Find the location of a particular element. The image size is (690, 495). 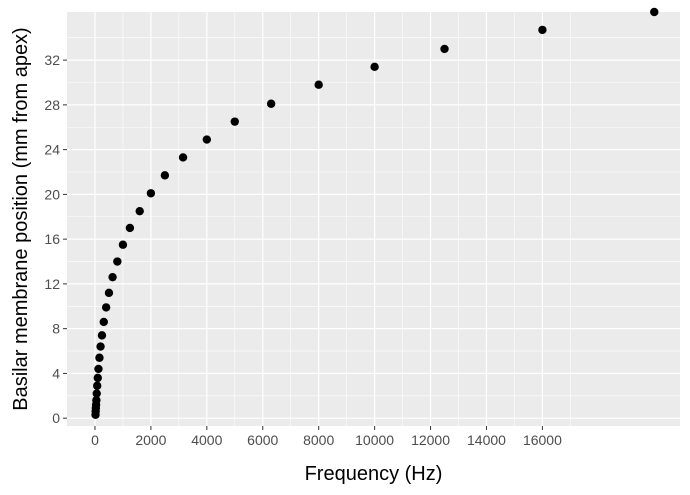

y-tick-label: 28 is located at coordinates (52, 105).